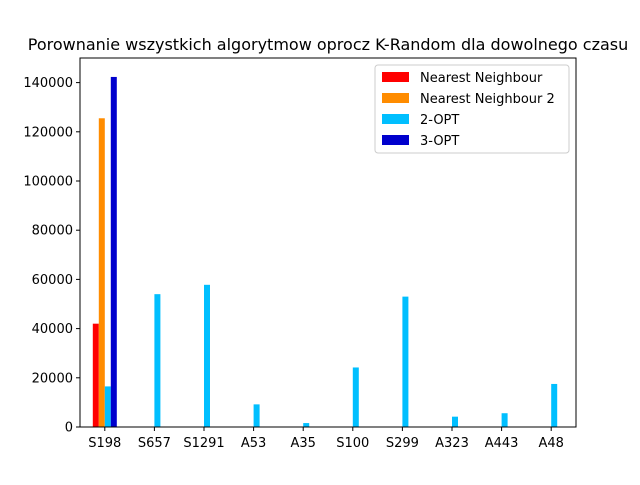  What do you see at coordinates (48, 132) in the screenshot?
I see `y-tick-label: 120000` at bounding box center [48, 132].